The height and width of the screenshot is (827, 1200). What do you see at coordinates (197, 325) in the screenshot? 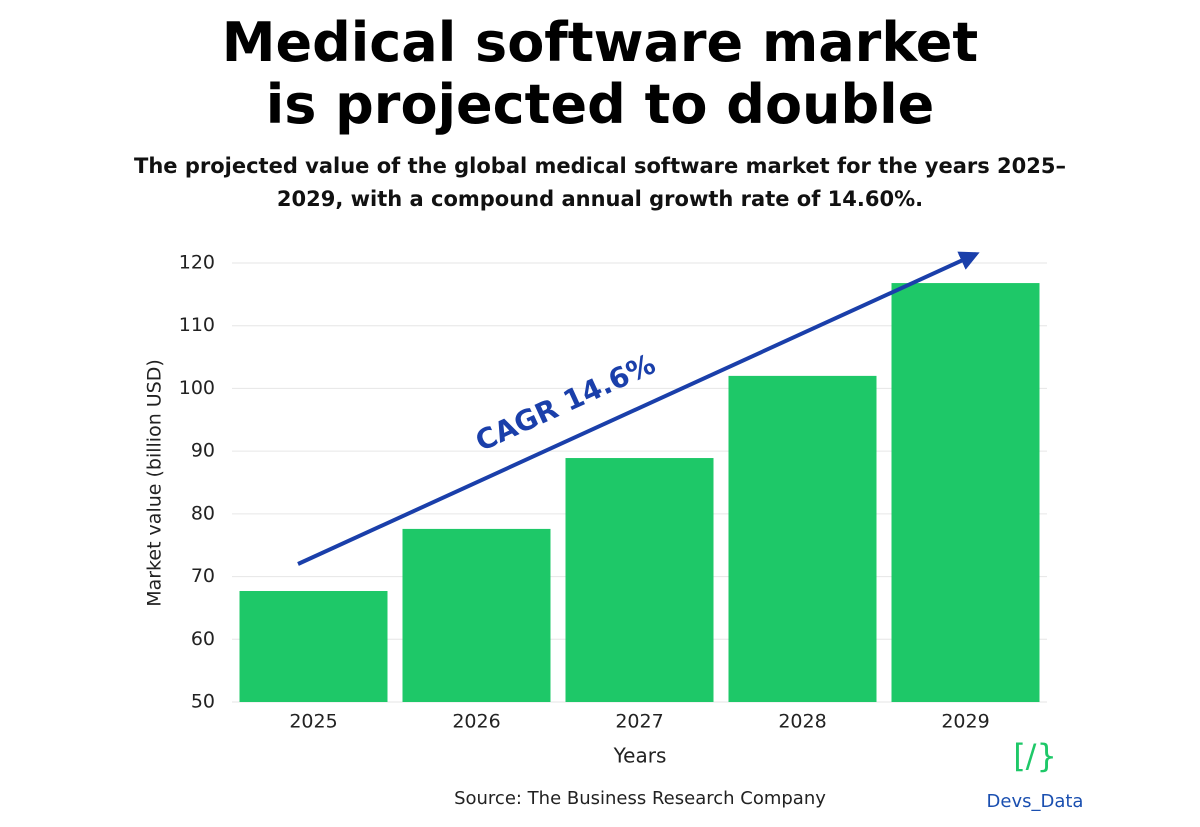
I see `y-tick-label: 110` at bounding box center [197, 325].